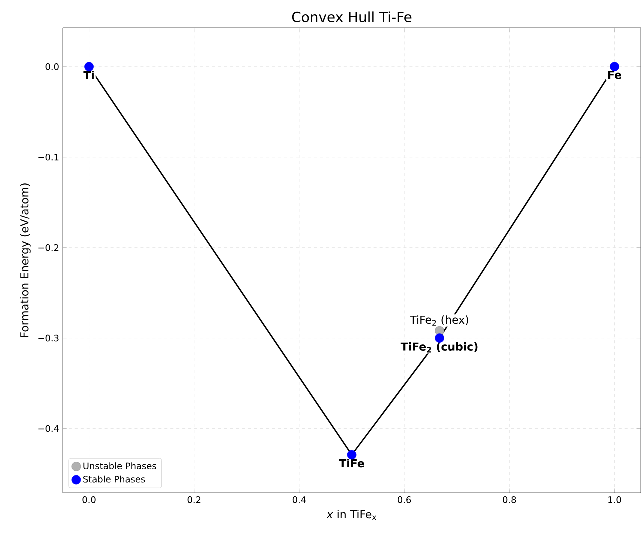 This screenshot has height=536, width=643. What do you see at coordinates (439, 347) in the screenshot?
I see `annotation: TiFe$_{2}$ (cubic)` at bounding box center [439, 347].